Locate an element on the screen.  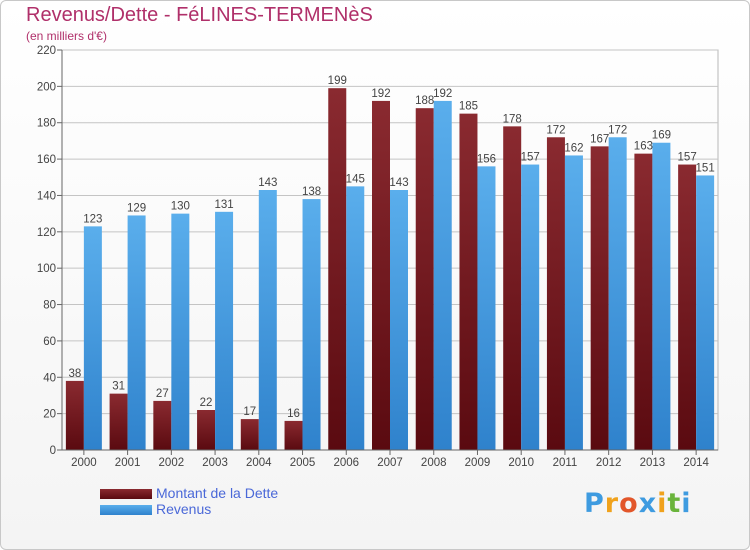
y-tick-label: 60 is located at coordinates (49, 342).